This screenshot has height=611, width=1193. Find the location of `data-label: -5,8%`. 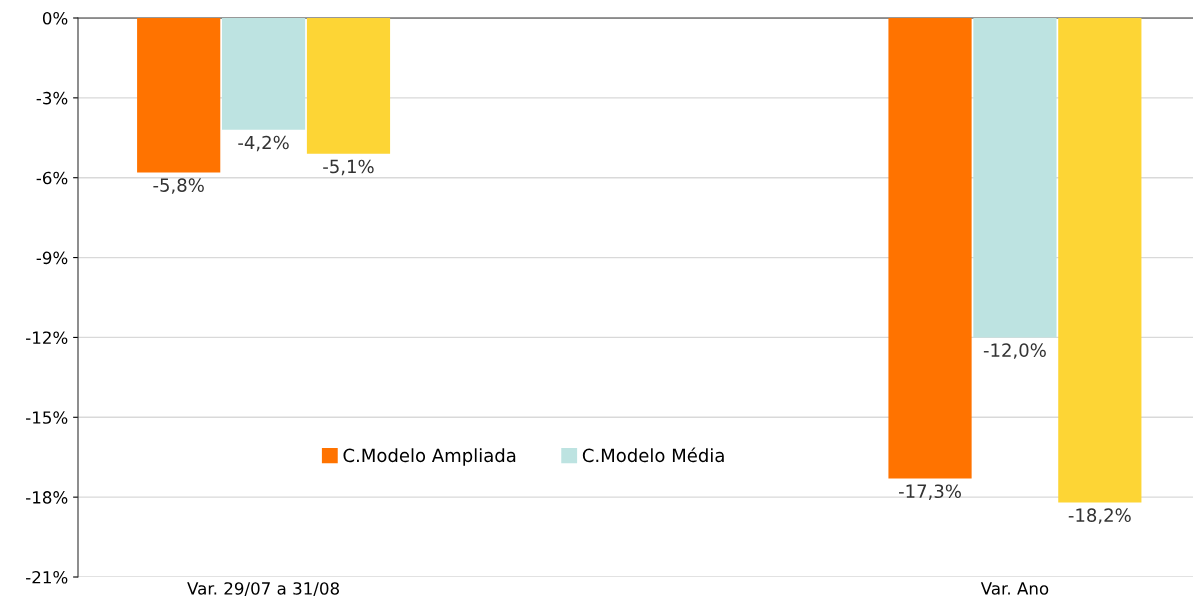

data-label: -5,8% is located at coordinates (178, 186).